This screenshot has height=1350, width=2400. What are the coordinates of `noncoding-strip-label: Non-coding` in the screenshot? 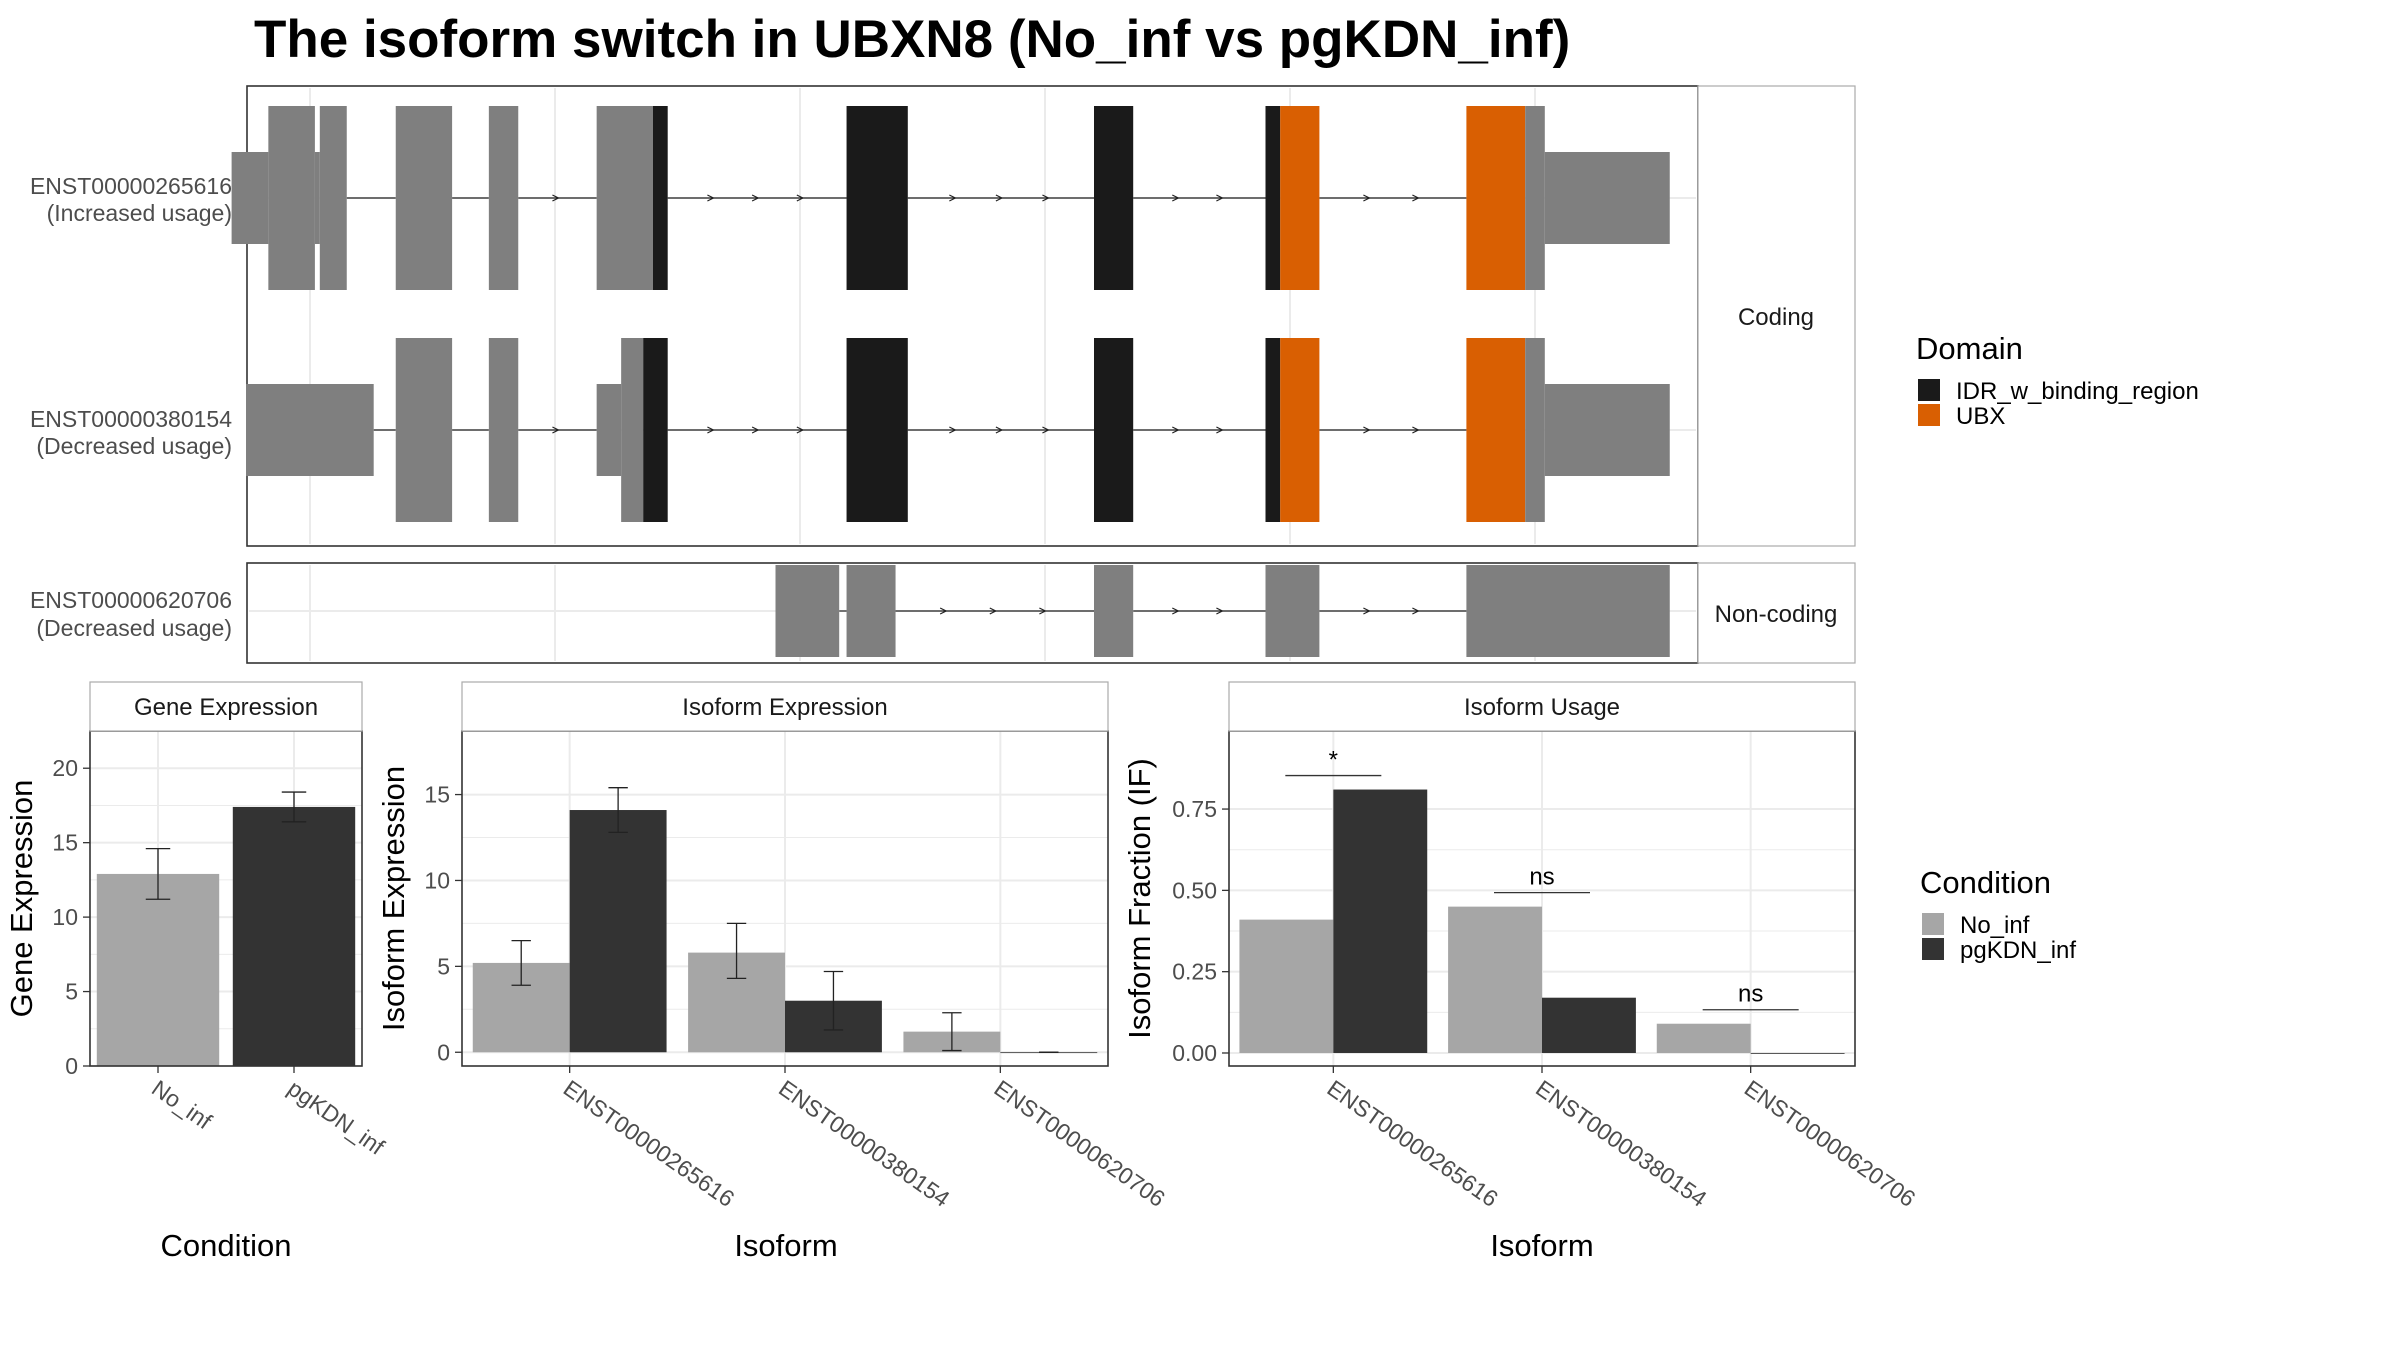 It's located at (1776, 614).